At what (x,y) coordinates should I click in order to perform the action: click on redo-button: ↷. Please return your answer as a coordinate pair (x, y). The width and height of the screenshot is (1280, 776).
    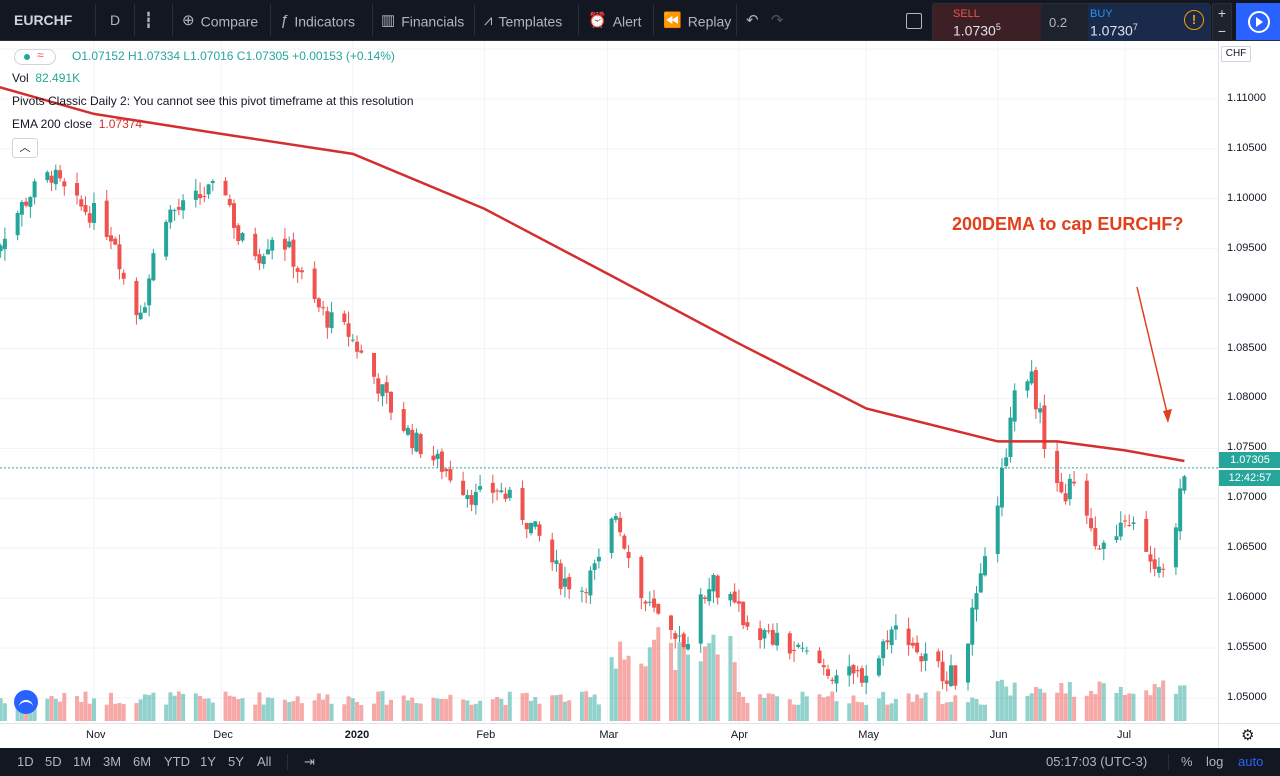
    Looking at the image, I should click on (780, 20).